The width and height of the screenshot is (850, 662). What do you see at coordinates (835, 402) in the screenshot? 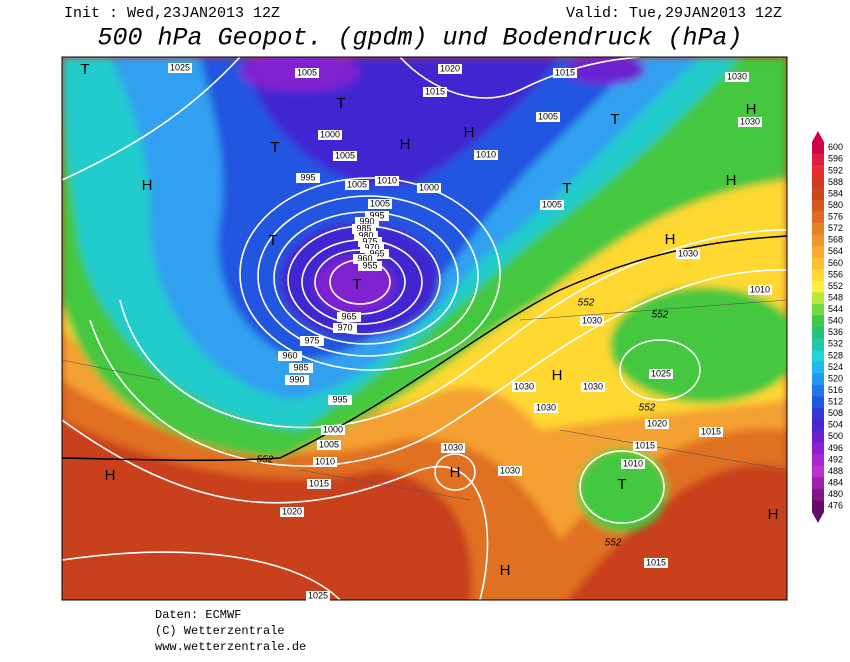
I see `colorbar-label: 512` at bounding box center [835, 402].